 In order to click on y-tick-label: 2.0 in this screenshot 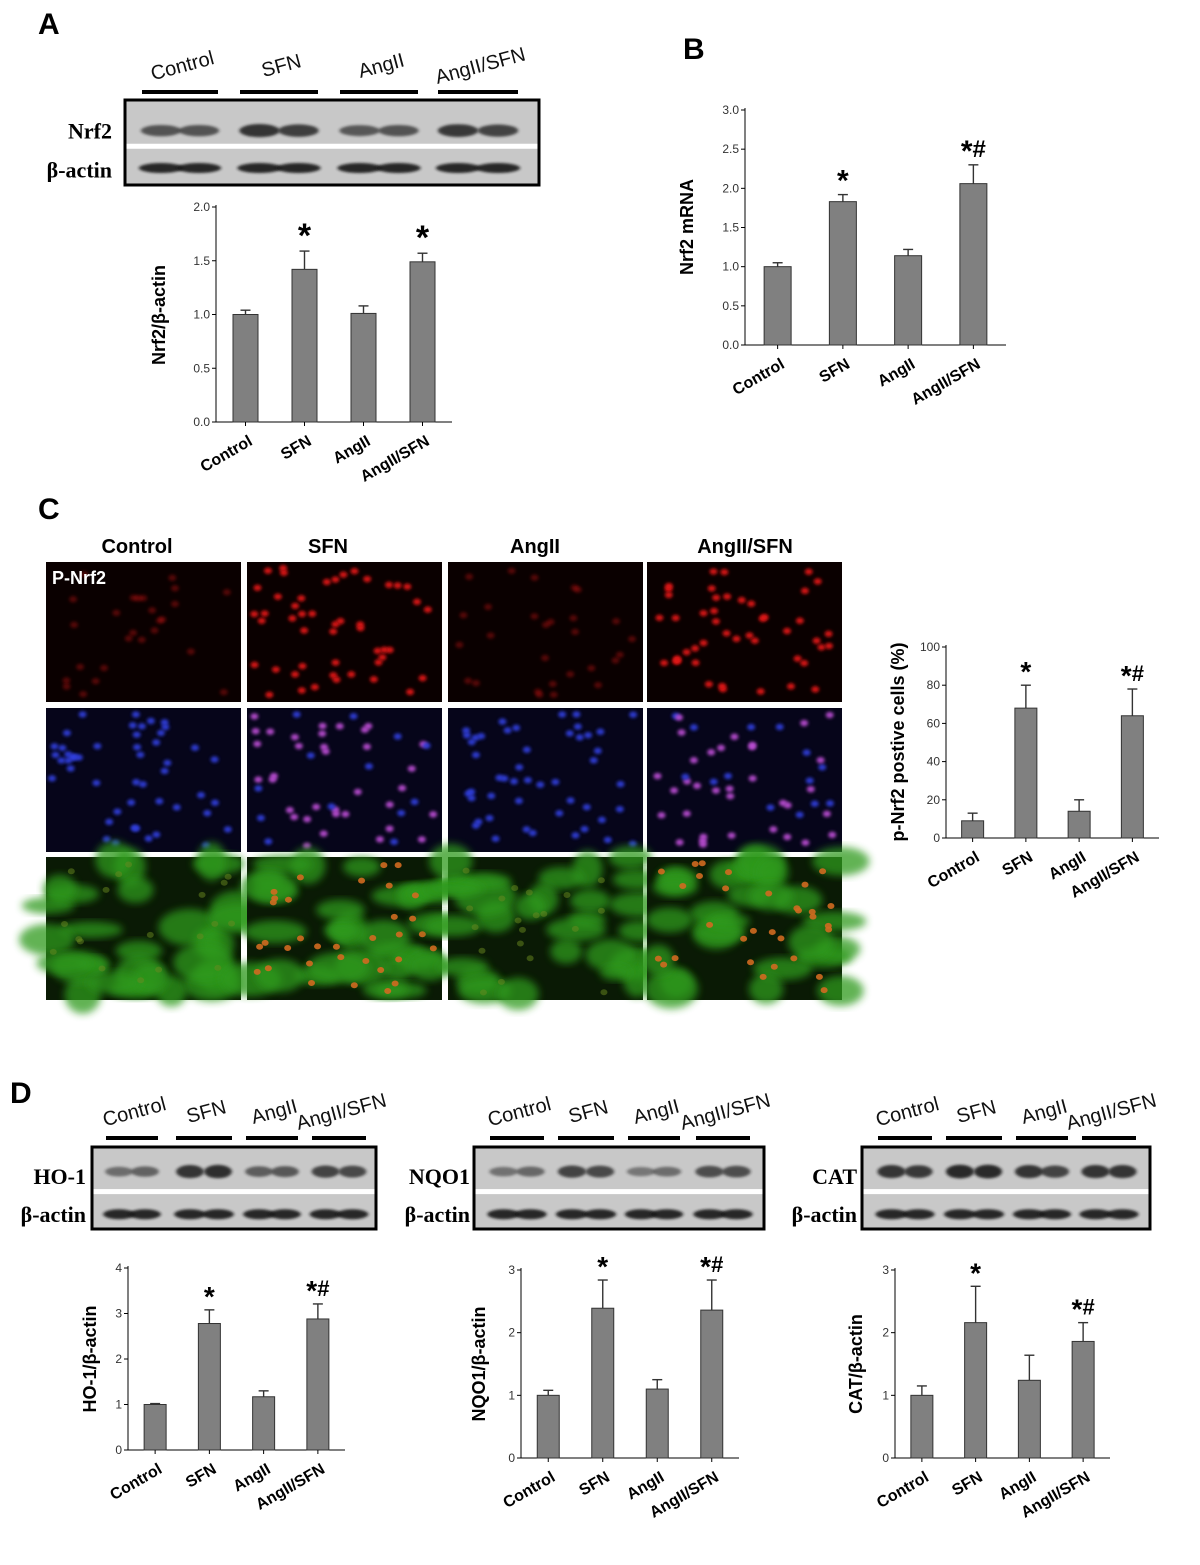, I will do `click(201, 207)`.